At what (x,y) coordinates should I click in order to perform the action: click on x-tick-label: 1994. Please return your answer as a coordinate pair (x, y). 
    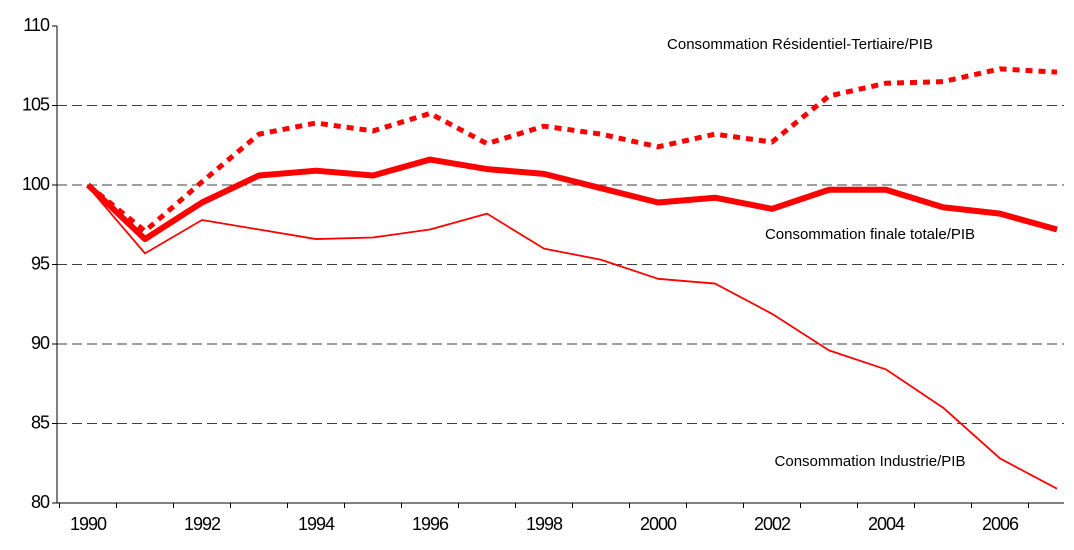
    Looking at the image, I should click on (316, 524).